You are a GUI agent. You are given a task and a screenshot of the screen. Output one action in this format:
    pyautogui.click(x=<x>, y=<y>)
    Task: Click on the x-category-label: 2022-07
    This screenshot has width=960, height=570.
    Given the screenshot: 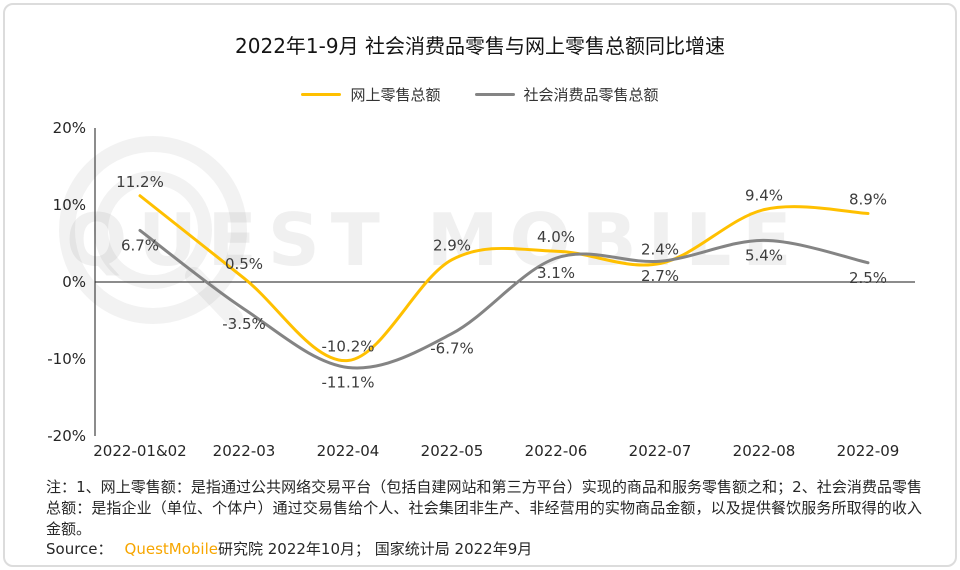 What is the action you would take?
    pyautogui.click(x=660, y=451)
    